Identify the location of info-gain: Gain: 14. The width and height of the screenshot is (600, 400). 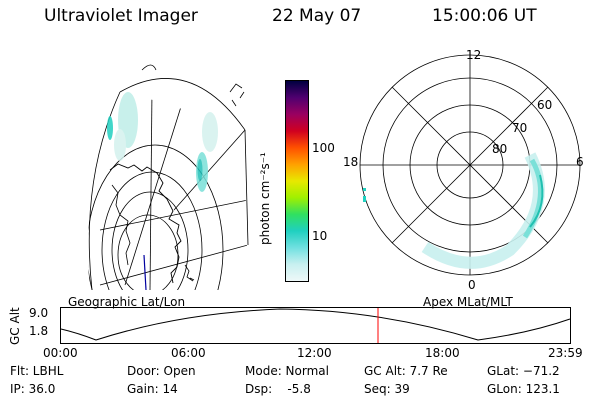
(152, 389).